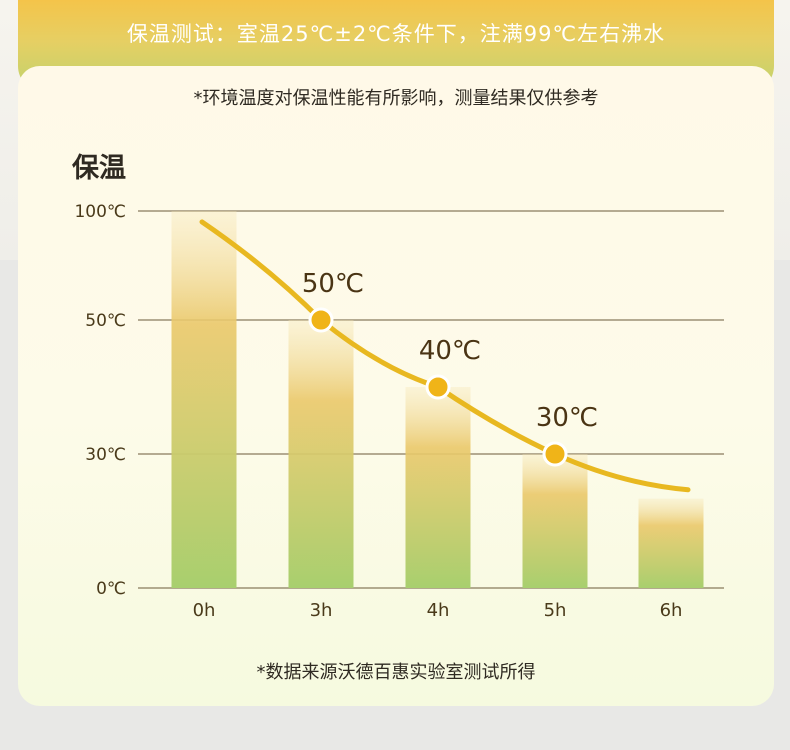  What do you see at coordinates (450, 351) in the screenshot?
I see `data-label: 40℃` at bounding box center [450, 351].